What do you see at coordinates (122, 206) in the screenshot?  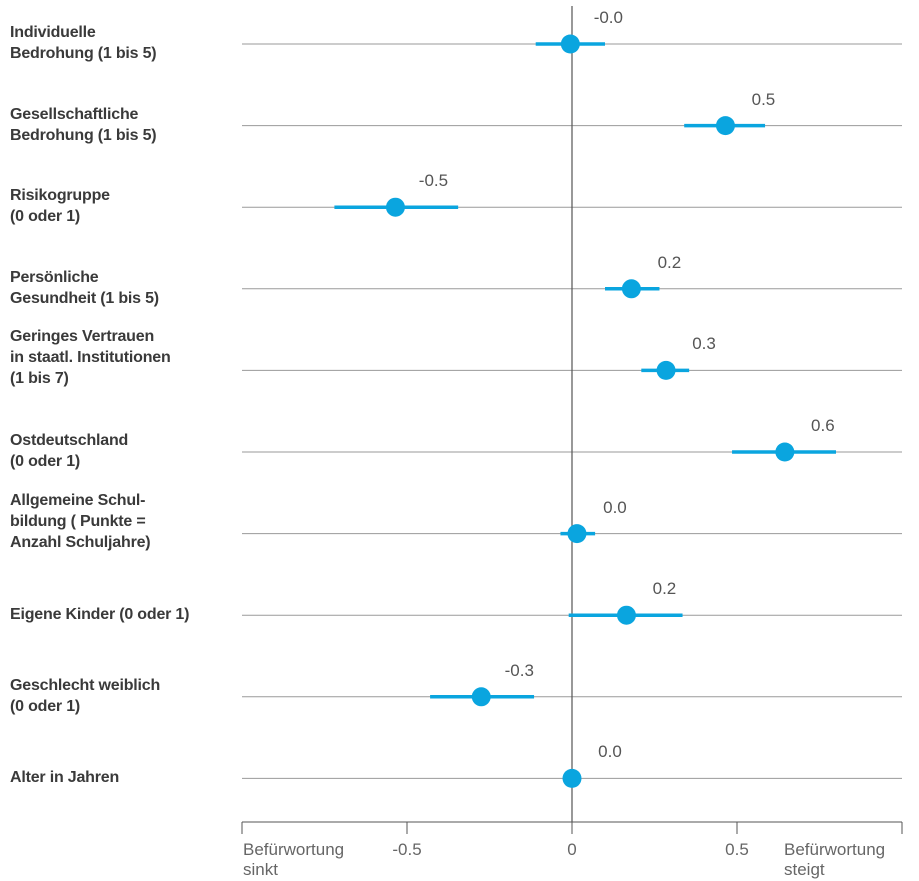 I see `row-label: Risikogruppe (0 oder 1)` at bounding box center [122, 206].